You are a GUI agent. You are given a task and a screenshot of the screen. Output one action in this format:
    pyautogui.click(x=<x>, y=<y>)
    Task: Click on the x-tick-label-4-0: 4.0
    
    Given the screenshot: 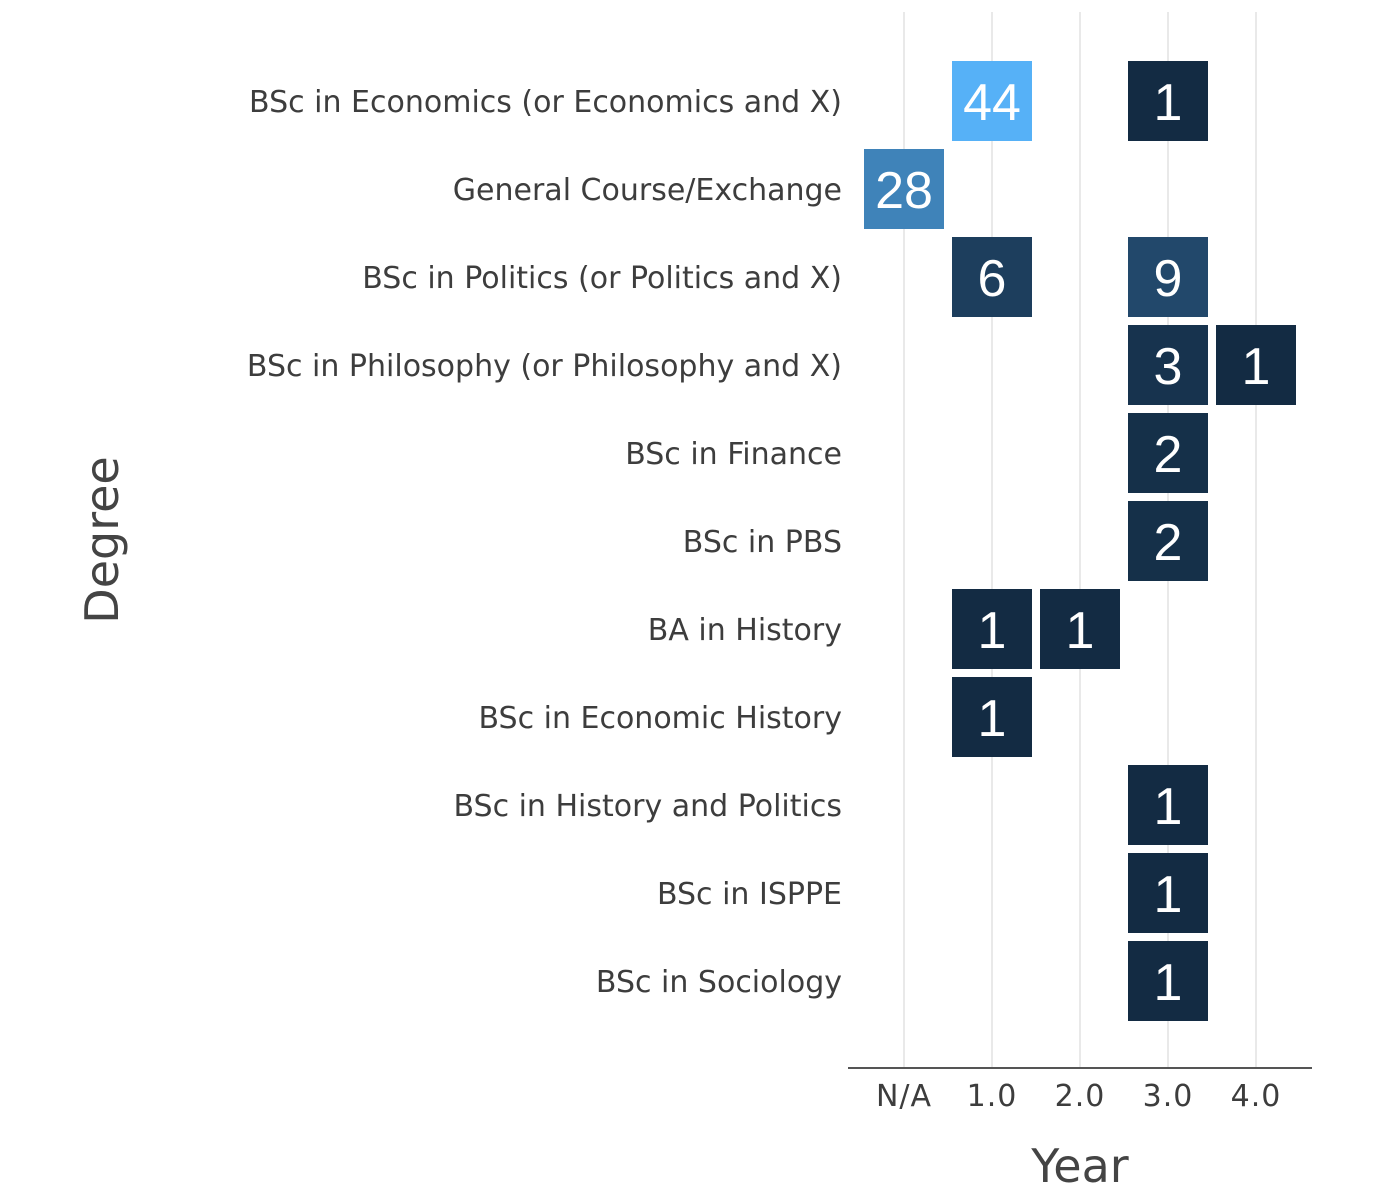 What is the action you would take?
    pyautogui.click(x=1256, y=1096)
    